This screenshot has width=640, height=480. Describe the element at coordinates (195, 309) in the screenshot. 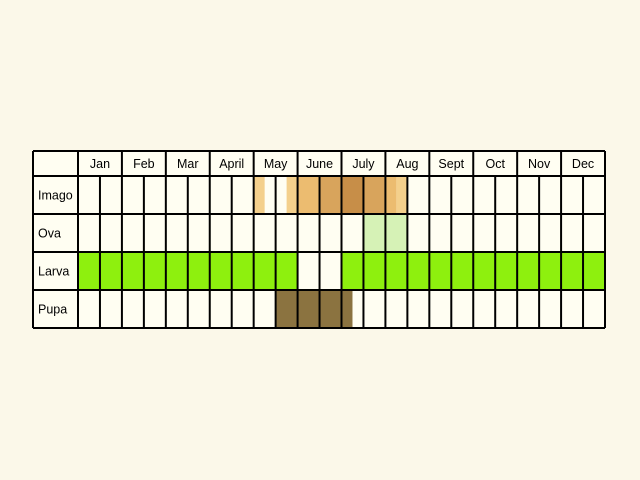

I see `stage-row-pupa: Pupa` at that location.